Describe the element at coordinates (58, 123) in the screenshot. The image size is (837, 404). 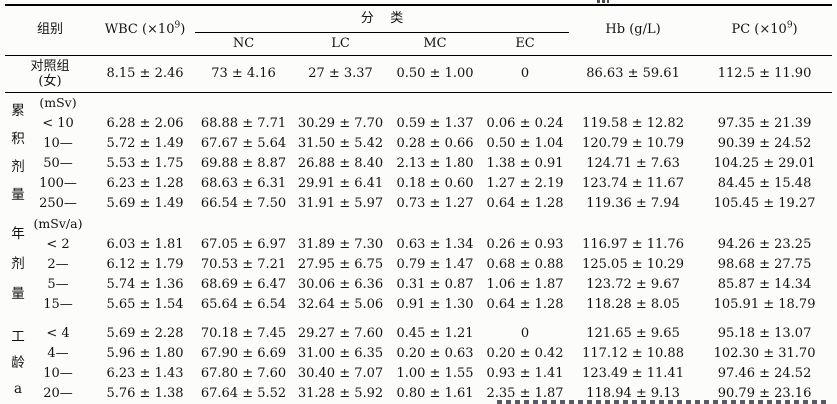
I see `row-label: < 10` at that location.